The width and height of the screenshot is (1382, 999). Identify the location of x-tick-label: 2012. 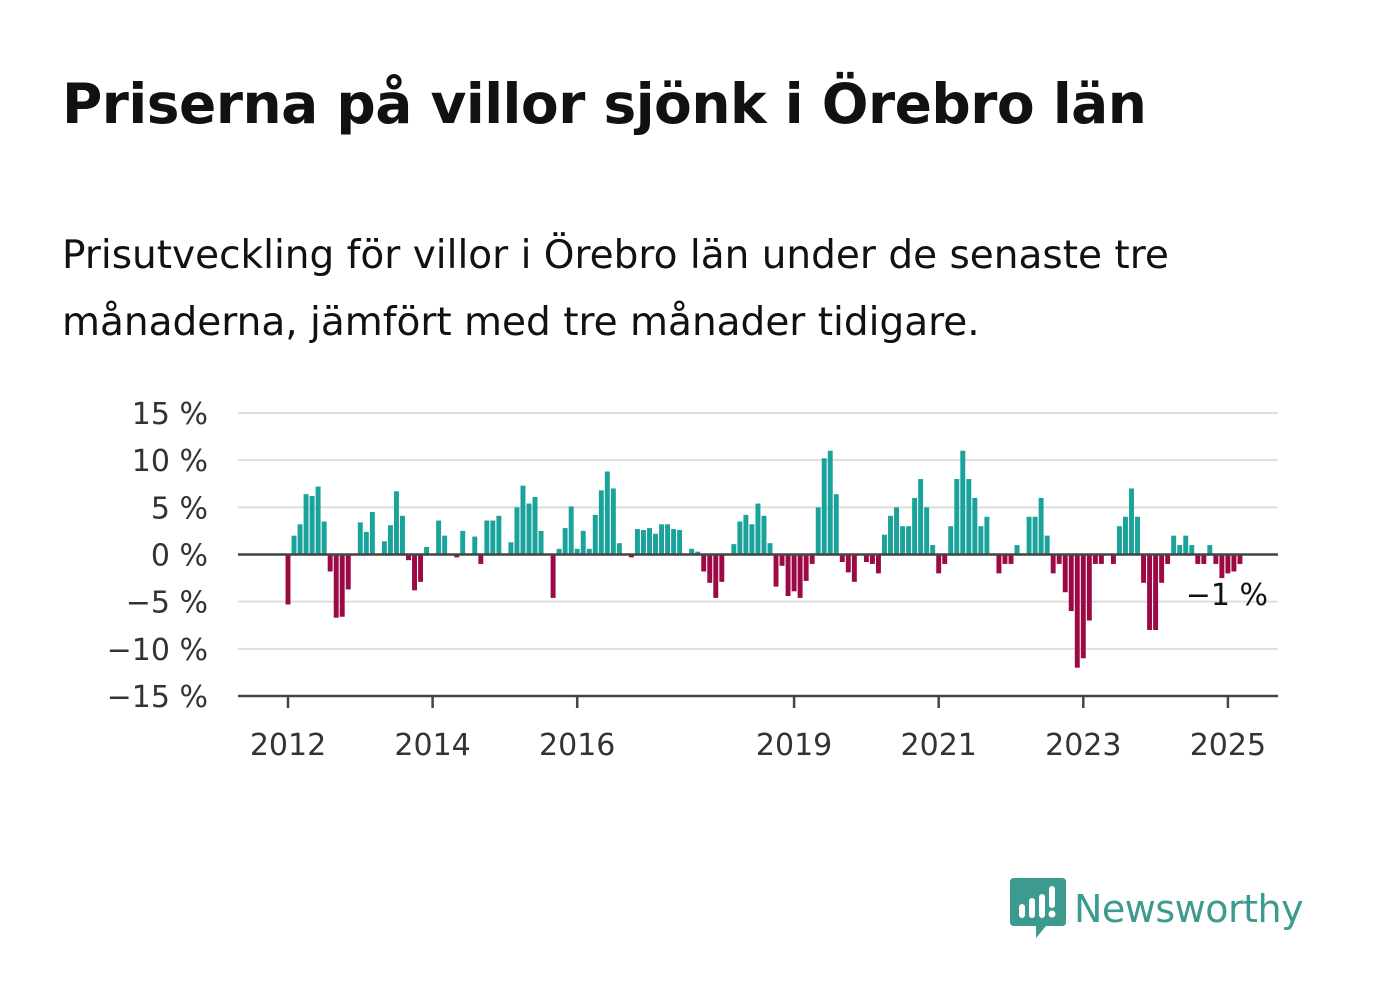
(288, 745).